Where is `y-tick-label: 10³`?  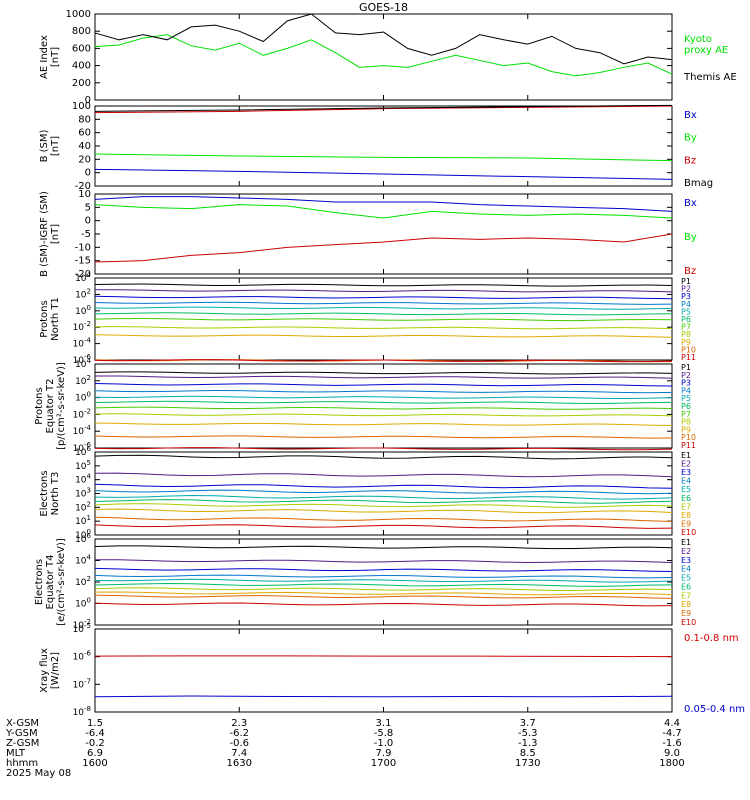 y-tick-label: 10³ is located at coordinates (83, 493).